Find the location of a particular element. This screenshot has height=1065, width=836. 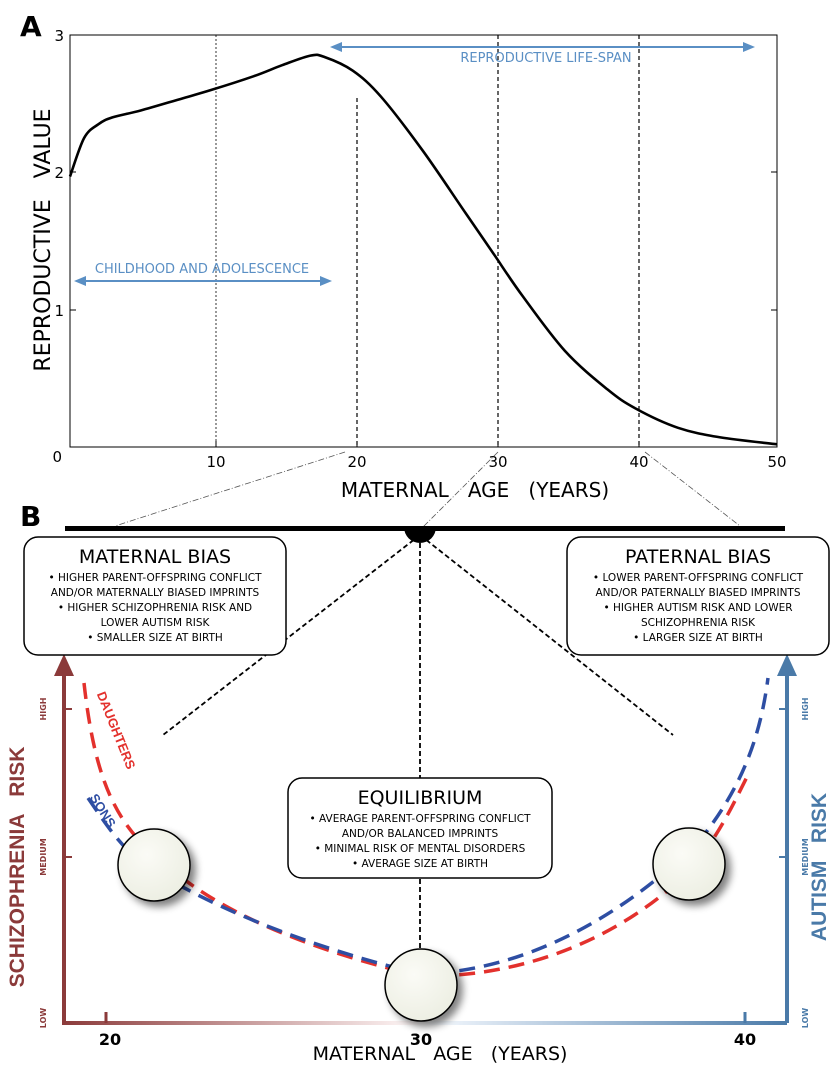

maternal-line-1: • HIGHER PARENT-OFFSPRING CONFLICT is located at coordinates (155, 578).